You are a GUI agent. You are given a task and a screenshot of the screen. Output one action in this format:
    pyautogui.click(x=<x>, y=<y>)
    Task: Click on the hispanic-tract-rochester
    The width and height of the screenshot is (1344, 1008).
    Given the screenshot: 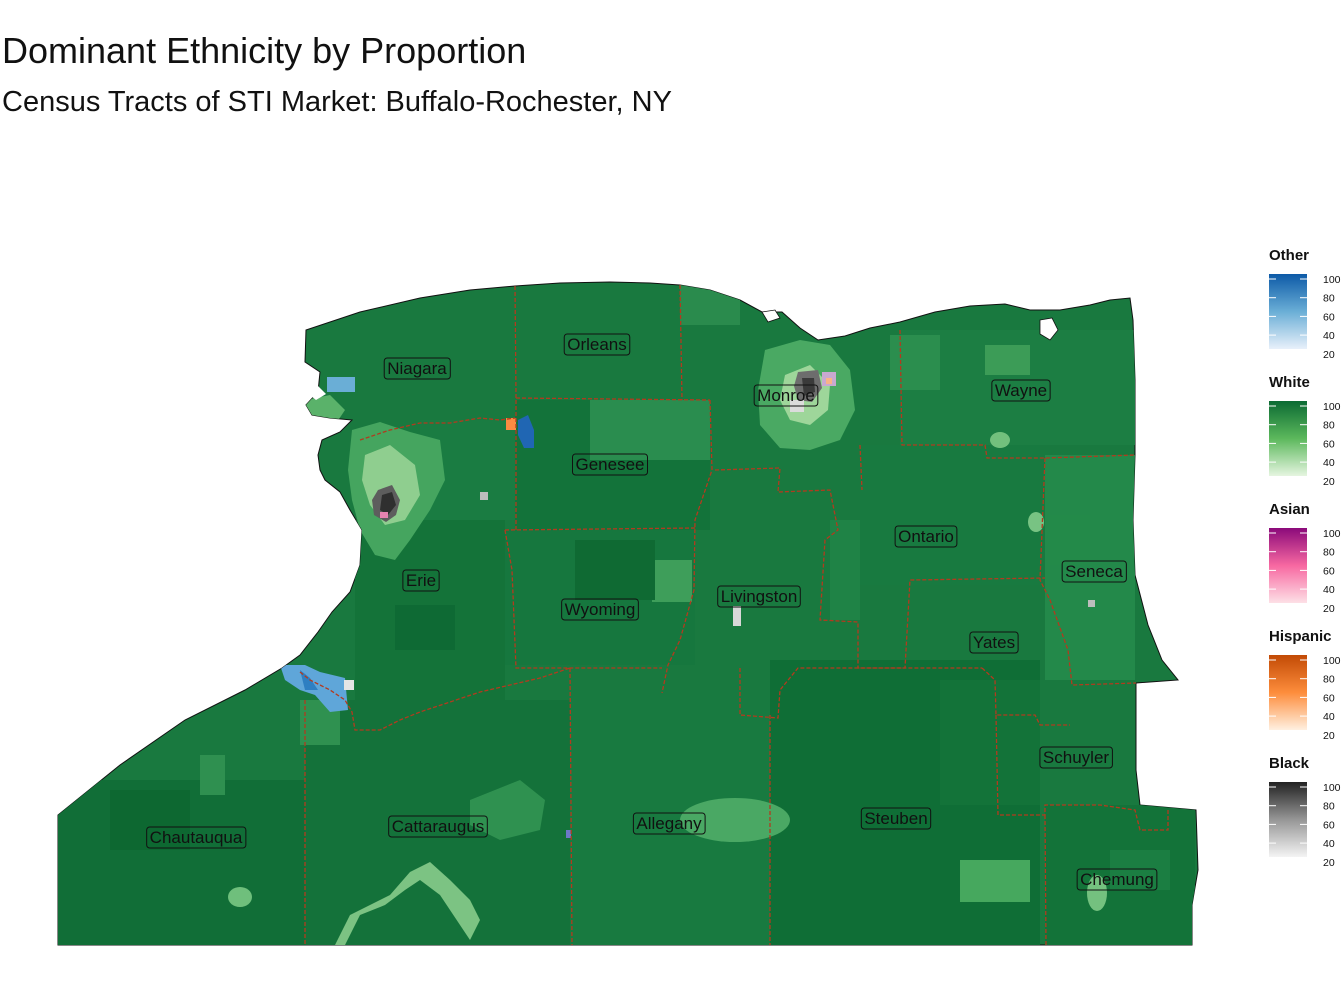 What is the action you would take?
    pyautogui.click(x=829, y=381)
    